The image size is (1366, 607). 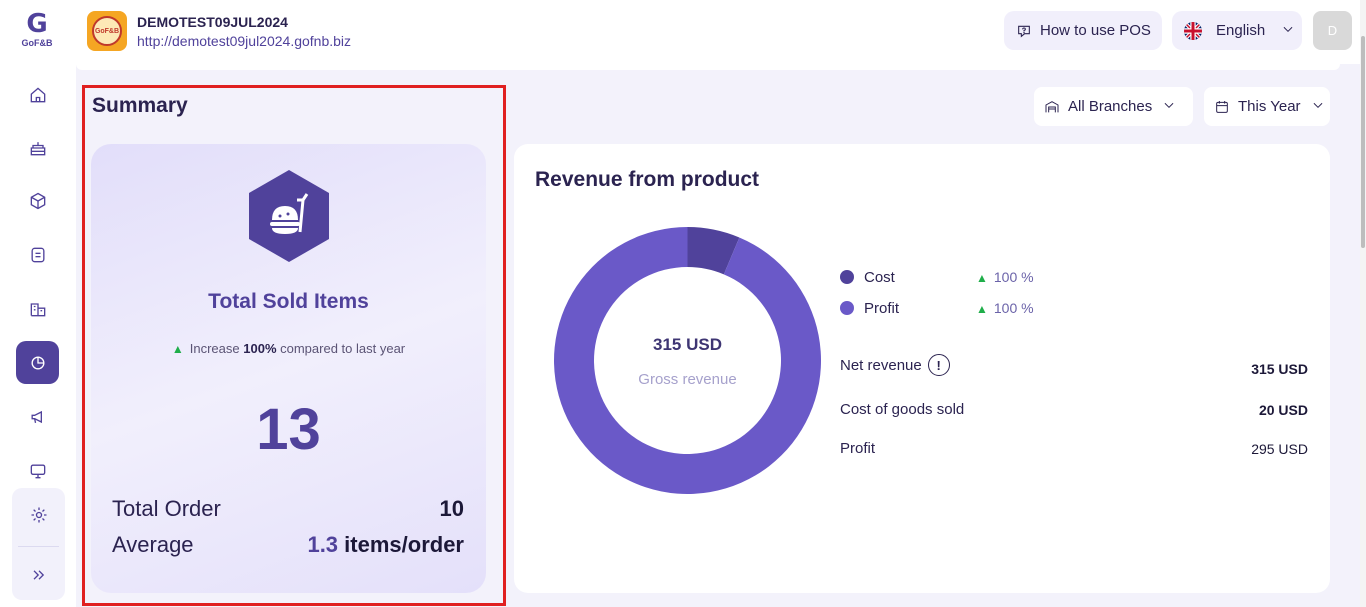 What do you see at coordinates (1279, 369) in the screenshot?
I see `net-revenue-value: 315 USD` at bounding box center [1279, 369].